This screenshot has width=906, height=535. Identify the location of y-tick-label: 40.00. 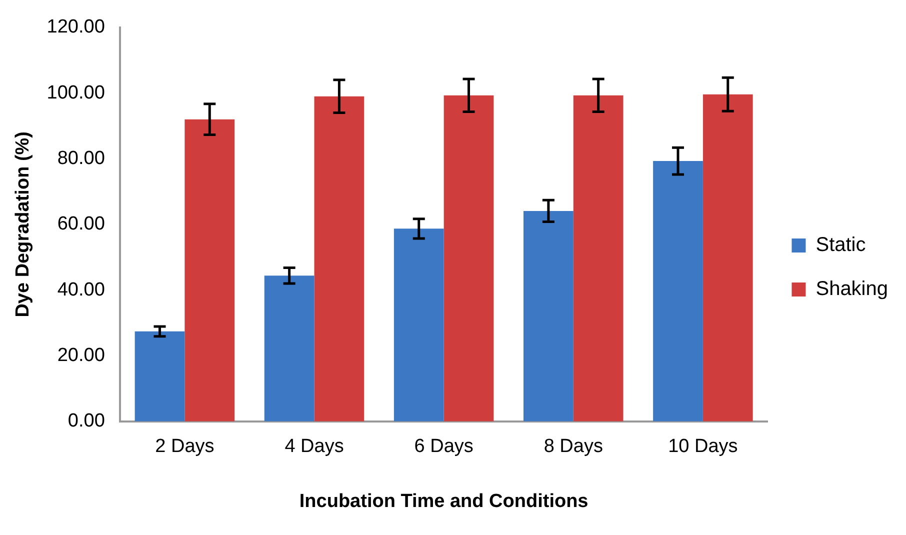
(81, 289).